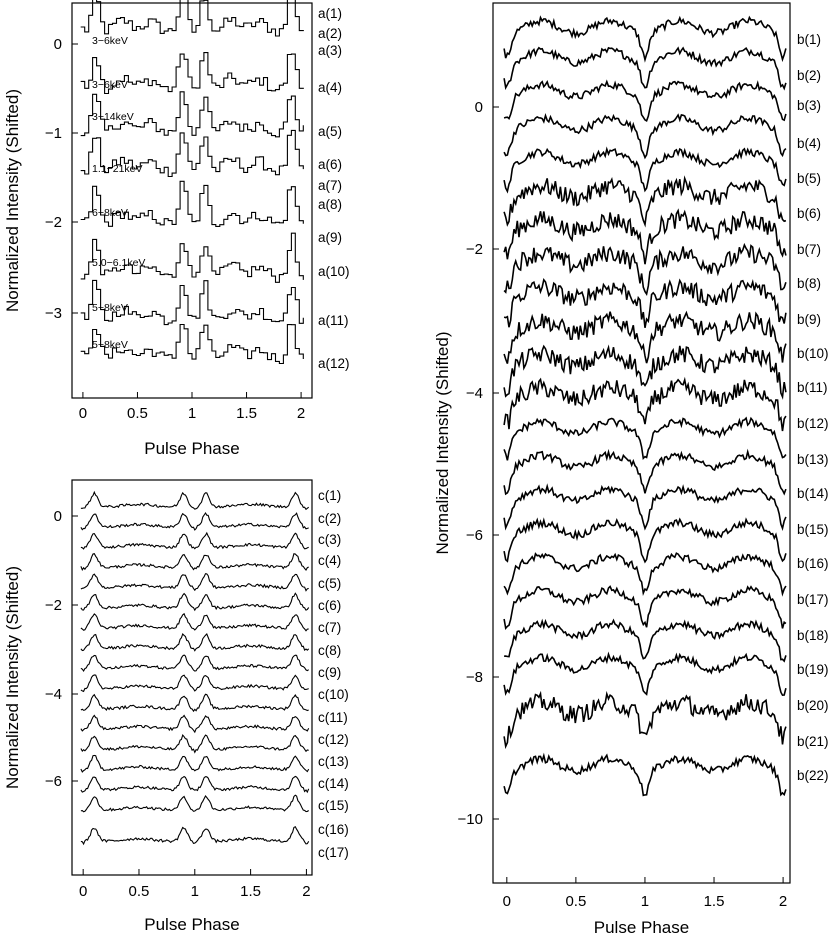 This screenshot has width=830, height=935. What do you see at coordinates (333, 852) in the screenshot?
I see `series-label: c(17)` at bounding box center [333, 852].